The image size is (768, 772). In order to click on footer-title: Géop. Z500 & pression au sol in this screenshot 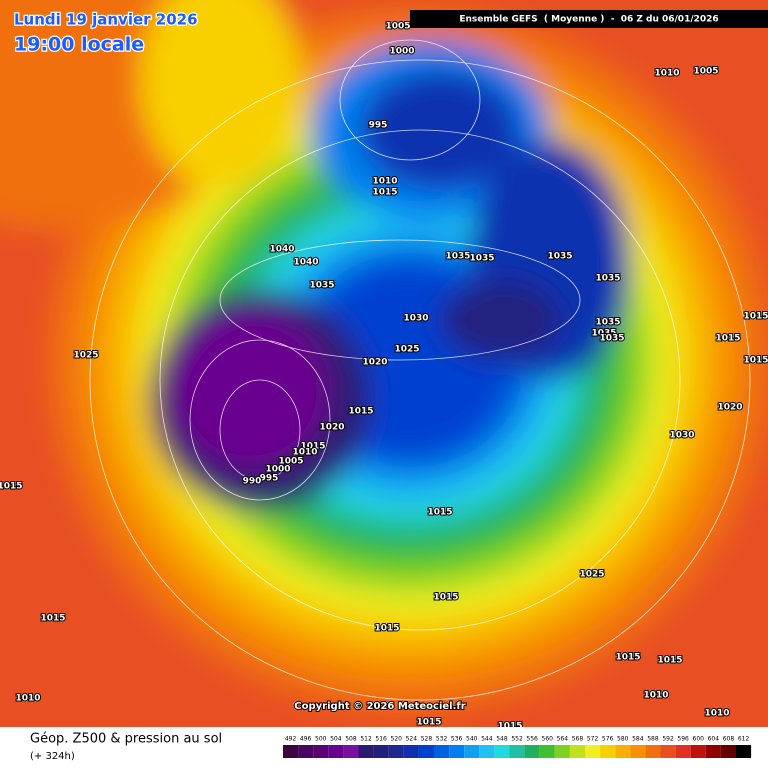, I will do `click(126, 739)`.